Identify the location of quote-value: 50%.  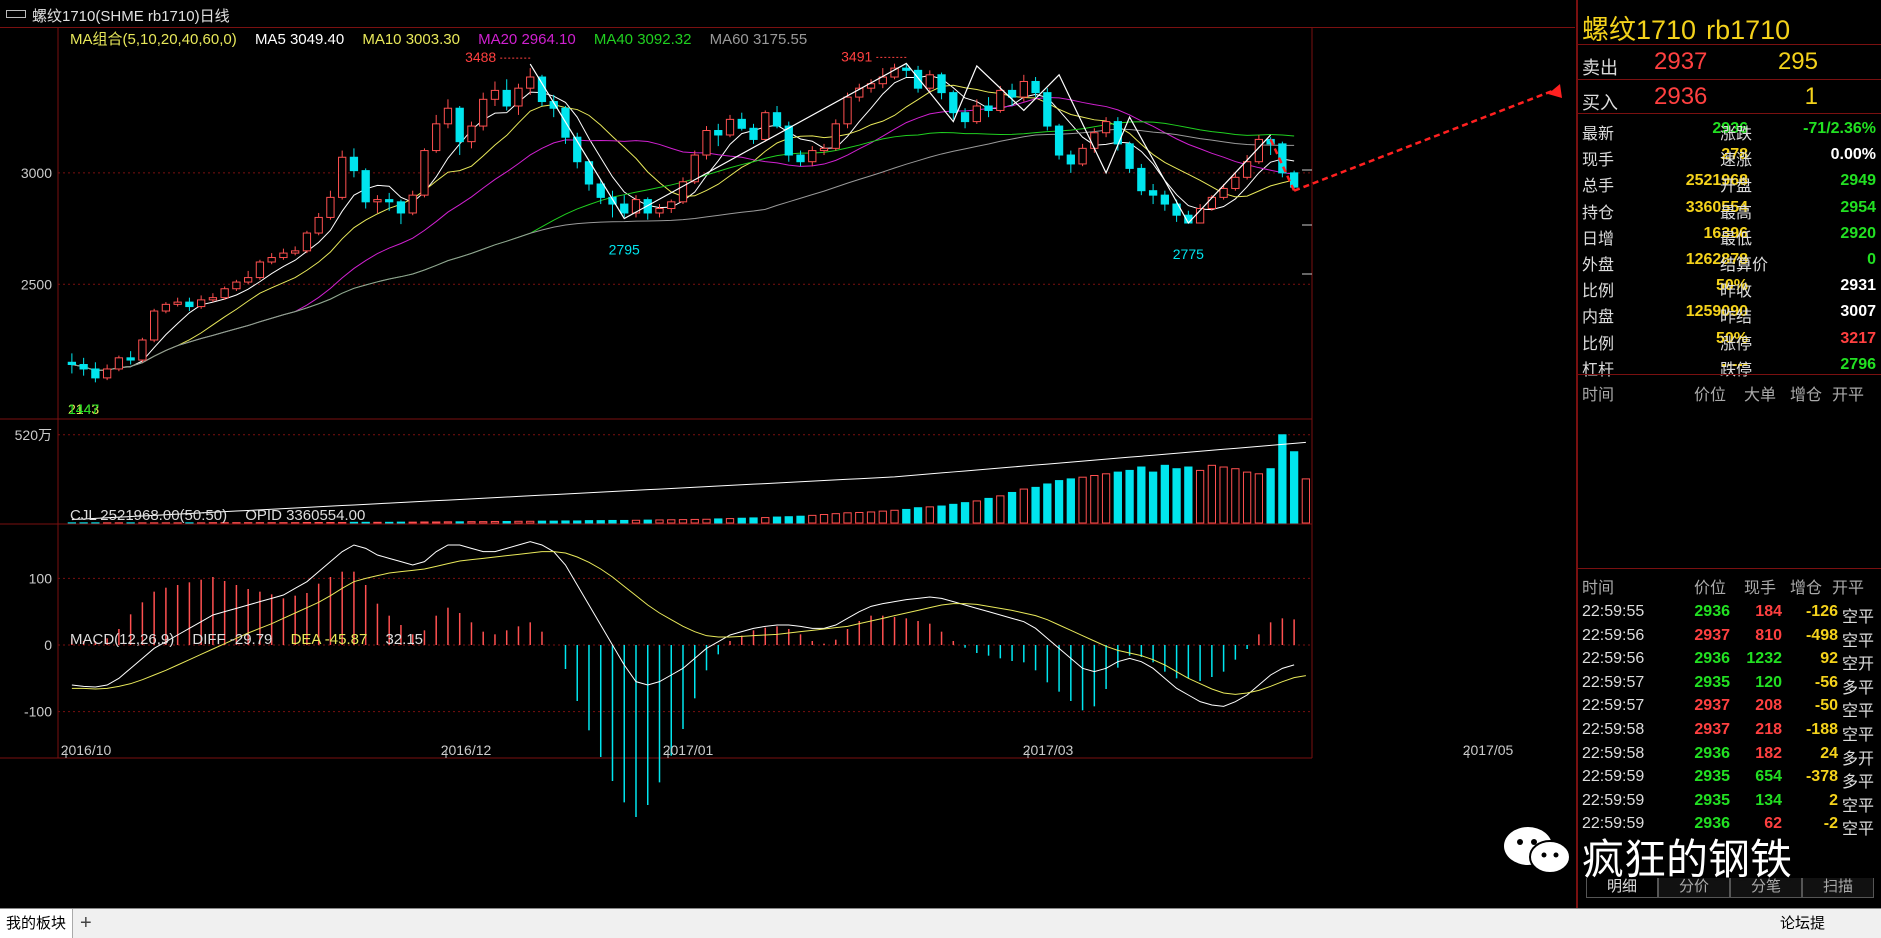
(1731, 338).